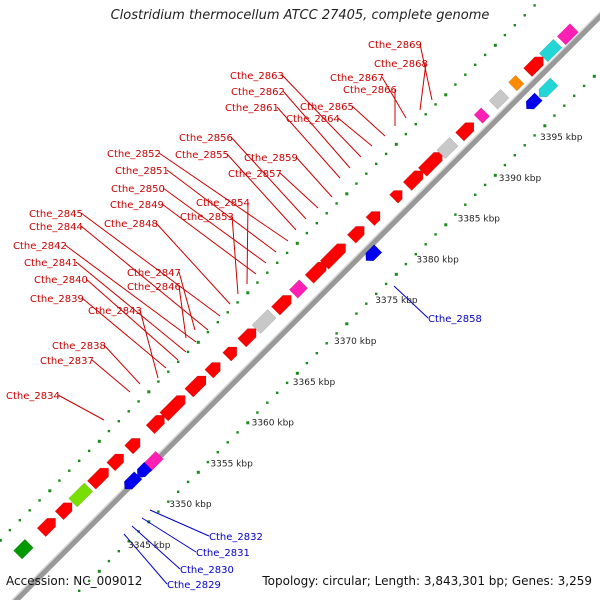  What do you see at coordinates (134, 154) in the screenshot?
I see `gene-label: Cthe_2852` at bounding box center [134, 154].